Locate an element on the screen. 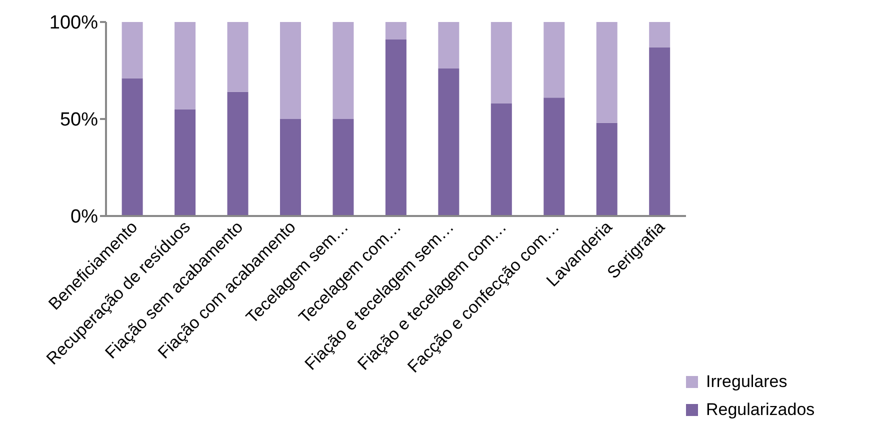 Image resolution: width=874 pixels, height=432 pixels. legend-label: Regularizados is located at coordinates (760, 410).